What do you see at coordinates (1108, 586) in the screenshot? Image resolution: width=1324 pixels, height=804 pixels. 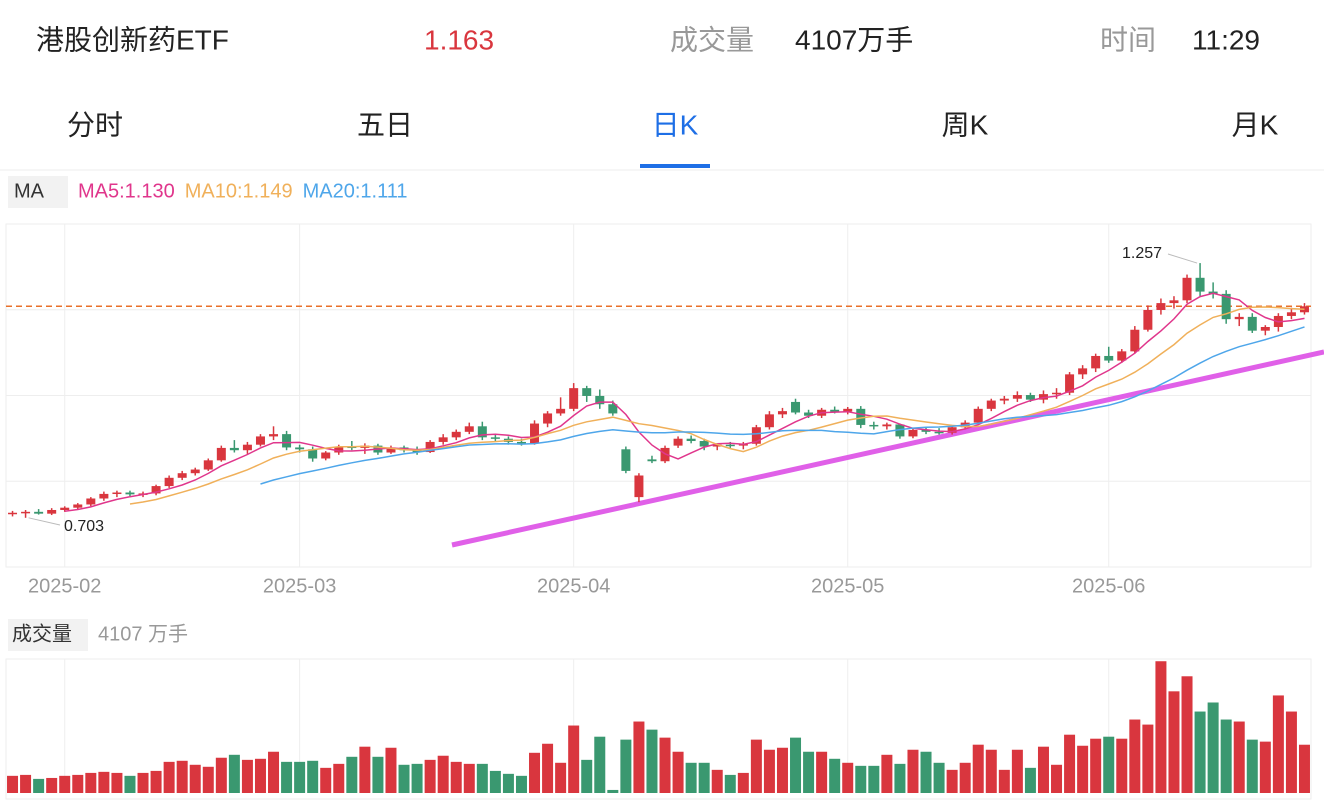 I see `x-tick-label: 2025-06` at bounding box center [1108, 586].